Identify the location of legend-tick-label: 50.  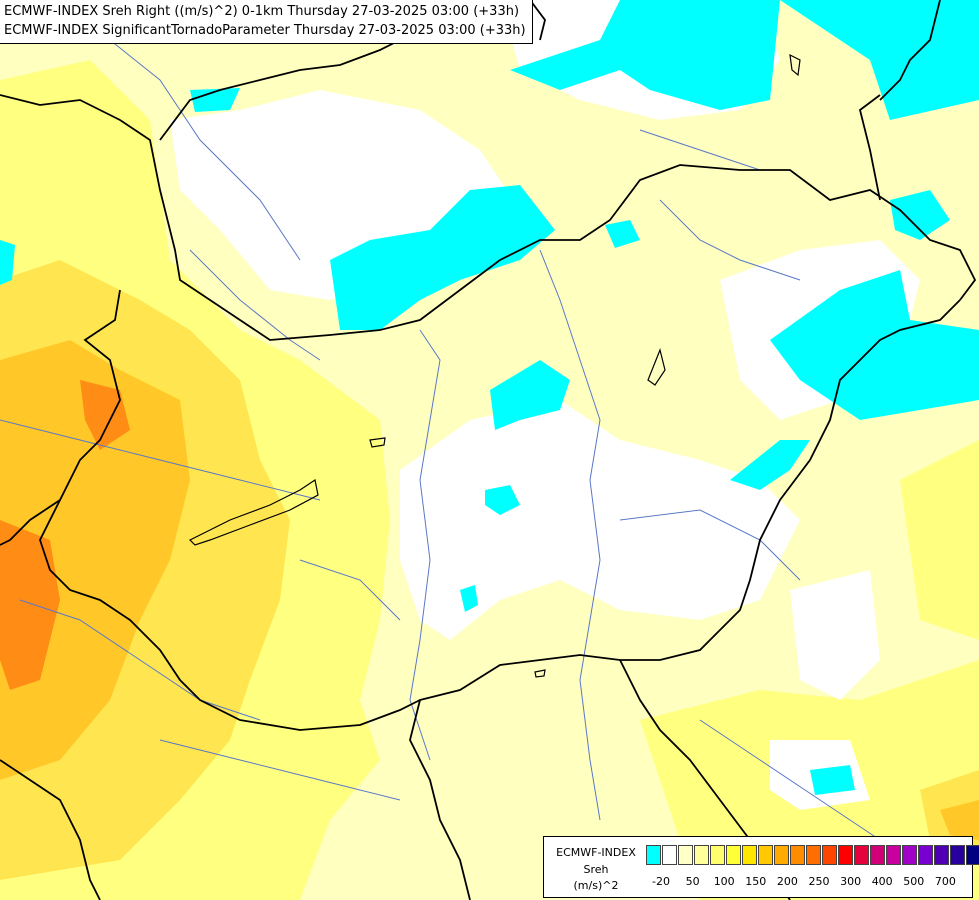
(692, 881).